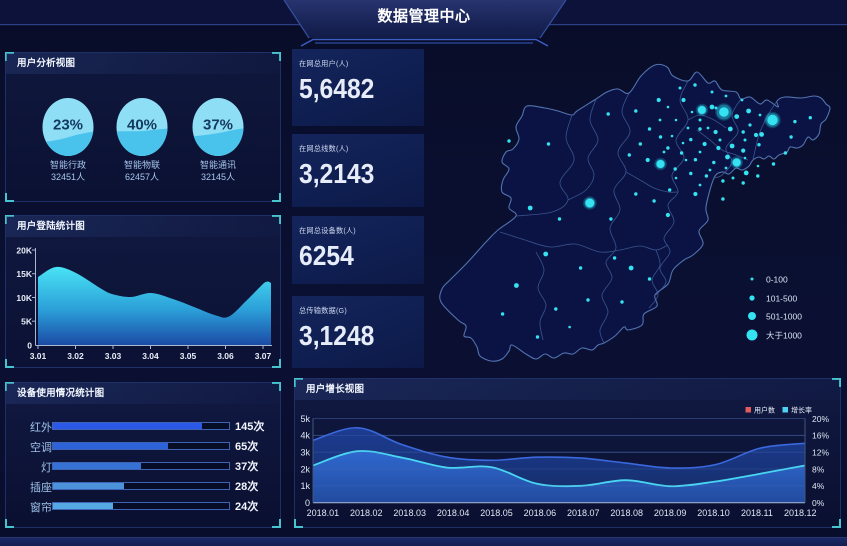 Image resolution: width=847 pixels, height=546 pixels. Describe the element at coordinates (818, 486) in the screenshot. I see `svg-text: 4%` at that location.